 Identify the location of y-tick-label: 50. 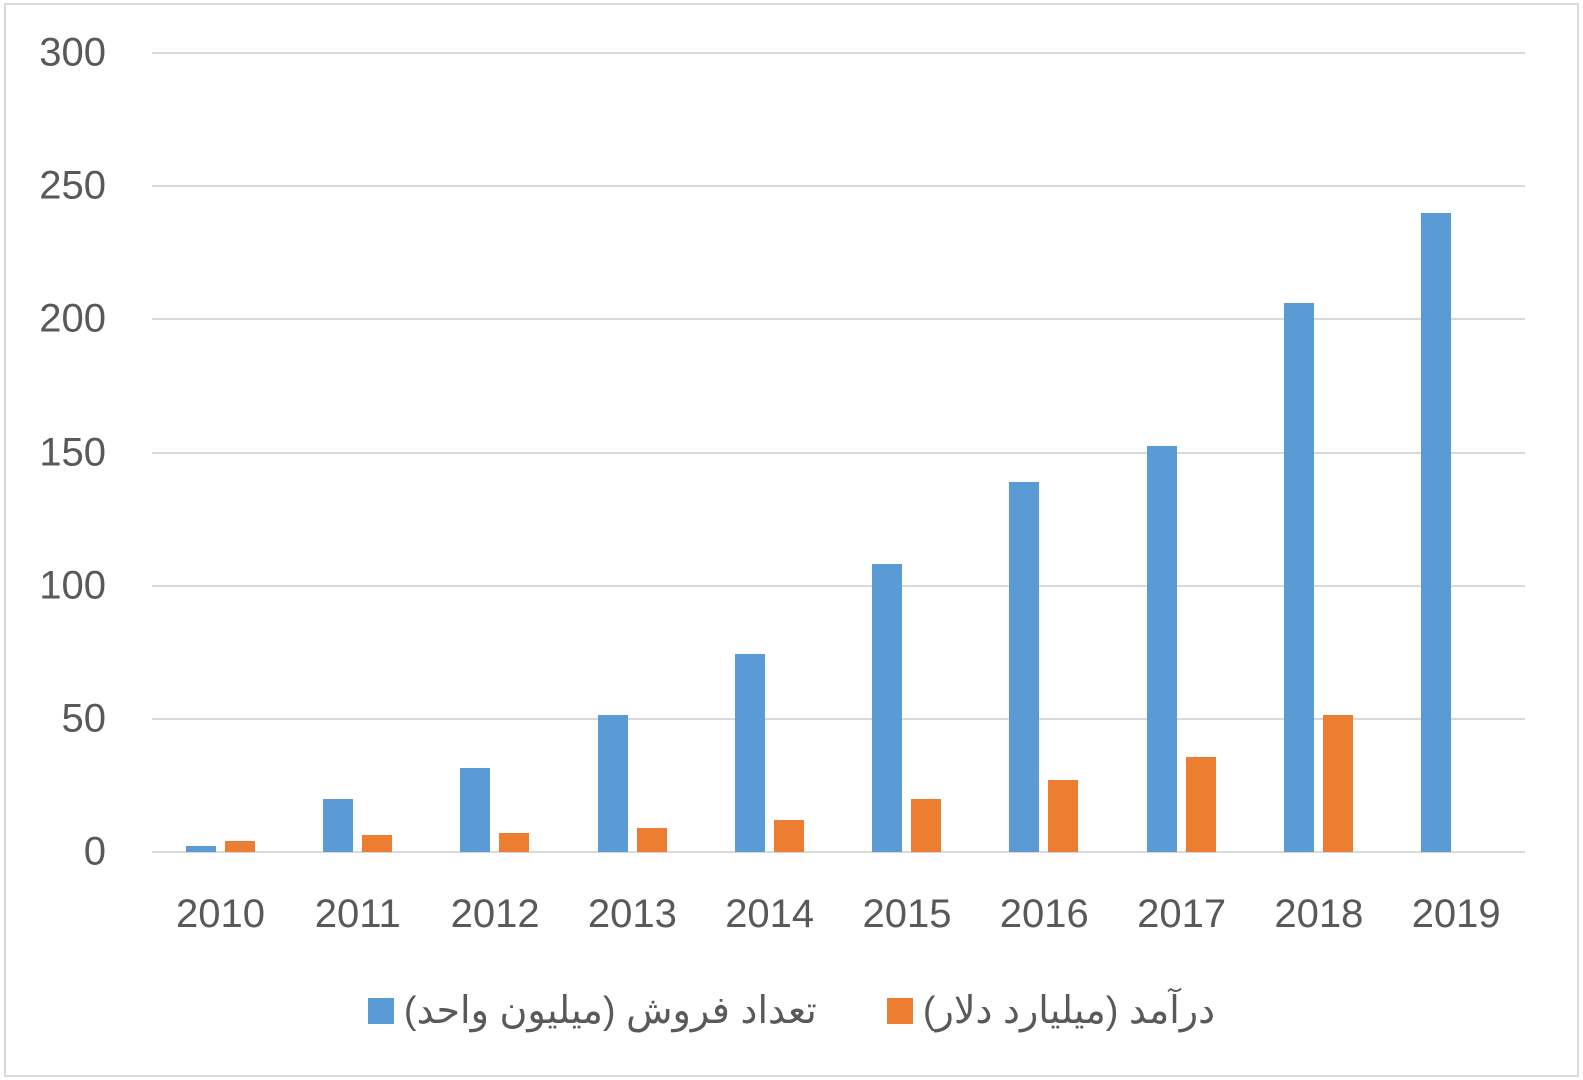
(84, 718).